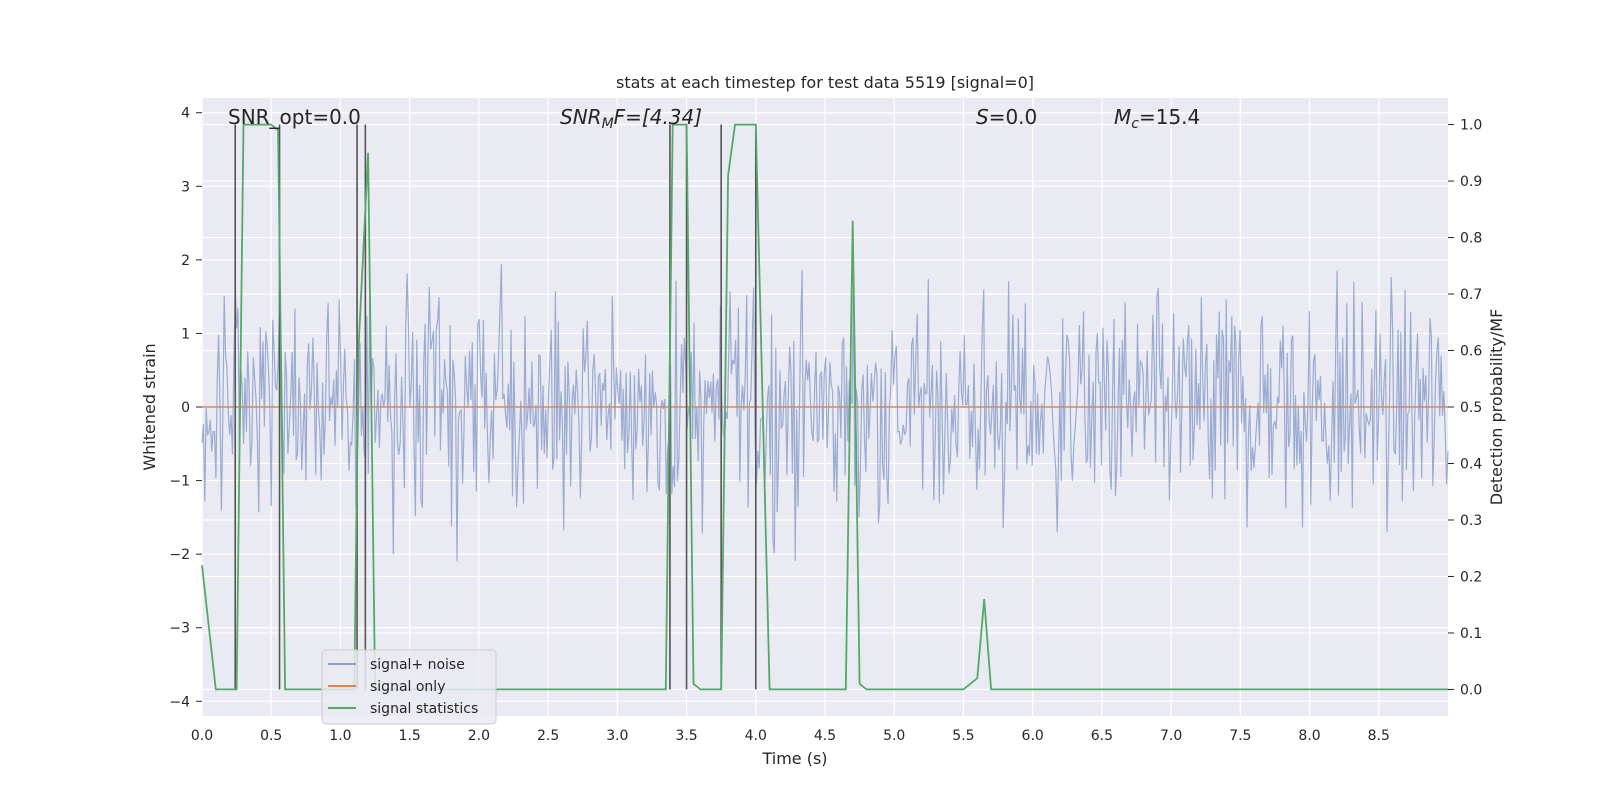 This screenshot has height=800, width=1600. I want to click on x-tick-label: 3.0, so click(617, 736).